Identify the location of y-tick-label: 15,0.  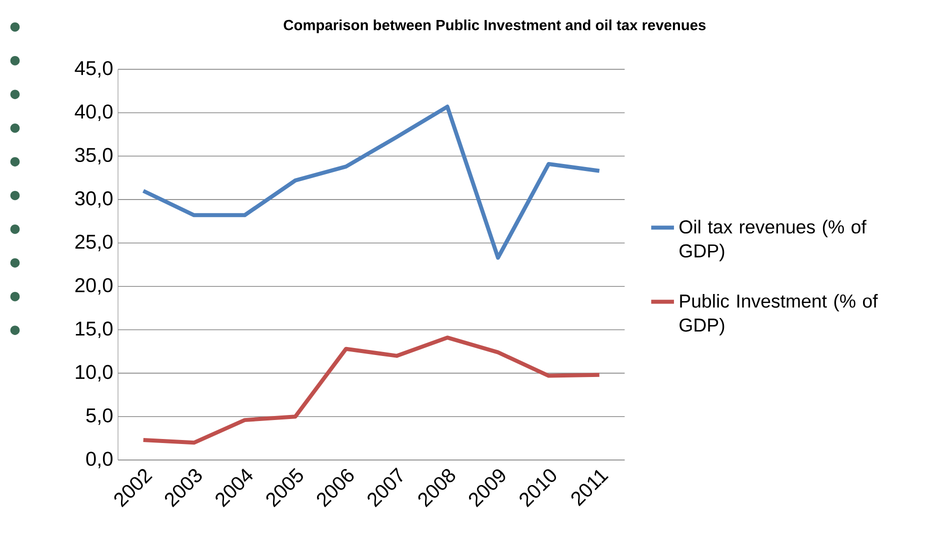
(94, 330).